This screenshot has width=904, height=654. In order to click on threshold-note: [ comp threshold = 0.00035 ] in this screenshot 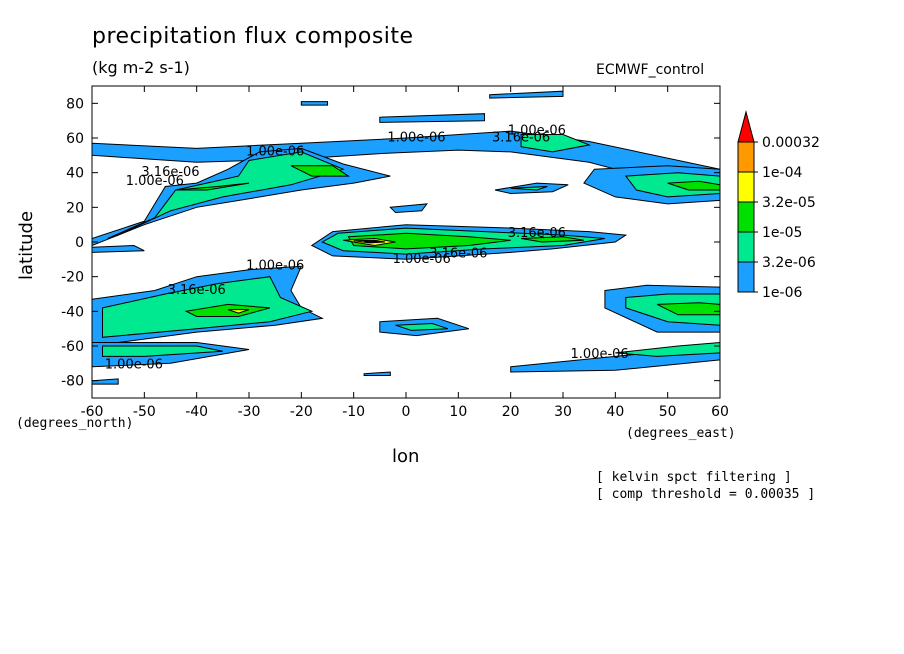, I will do `click(706, 494)`.